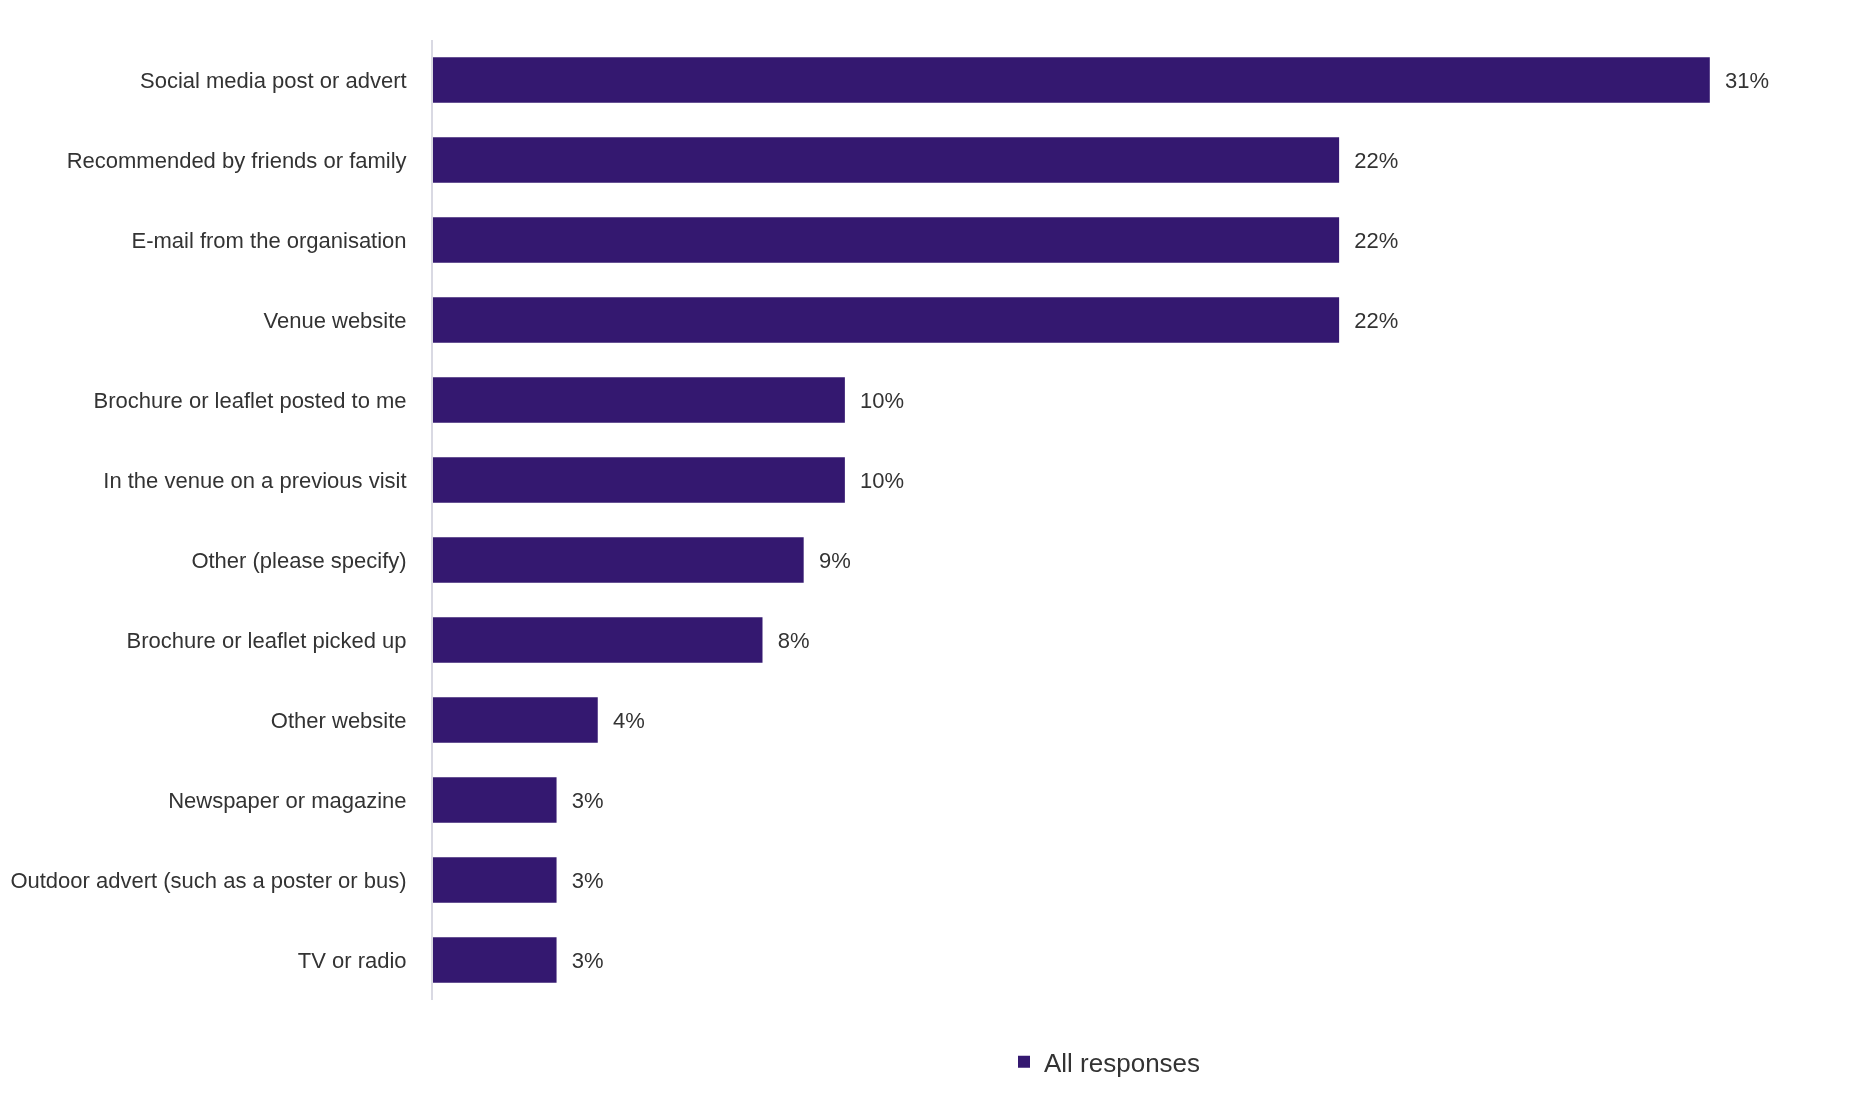  What do you see at coordinates (828, 560) in the screenshot?
I see `data-label: 9%` at bounding box center [828, 560].